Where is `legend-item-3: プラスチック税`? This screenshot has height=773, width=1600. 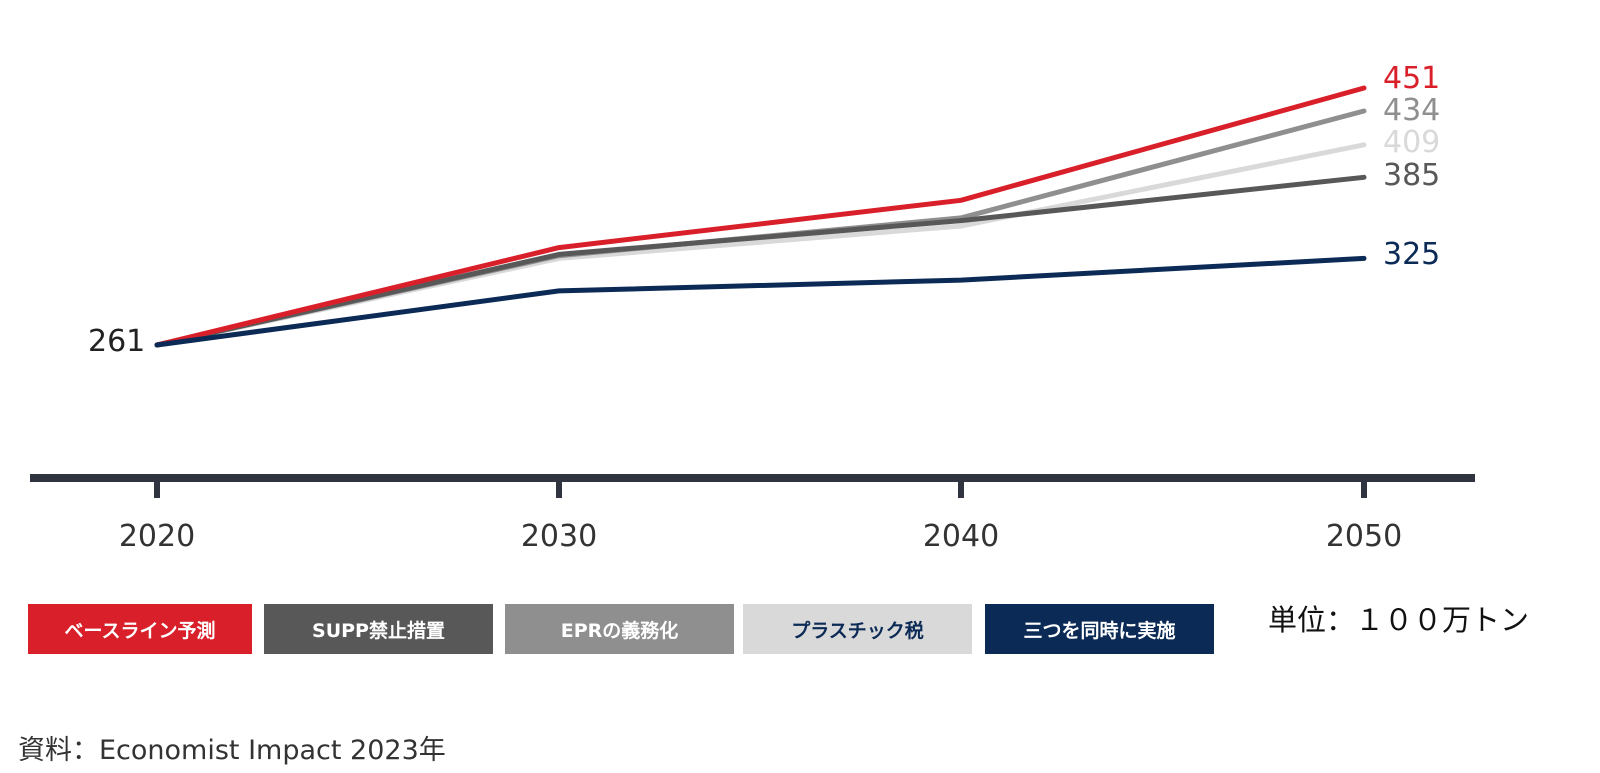 legend-item-3: プラスチック税 is located at coordinates (857, 629).